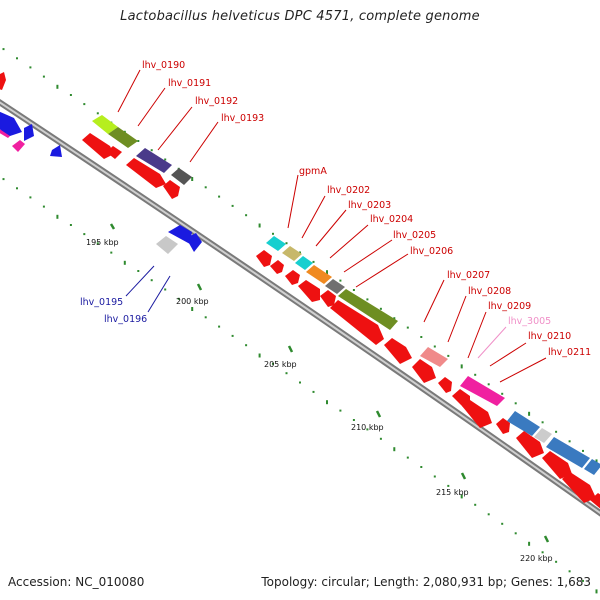  Describe the element at coordinates (482, 391) in the screenshot. I see `feature-lhv0209` at that location.